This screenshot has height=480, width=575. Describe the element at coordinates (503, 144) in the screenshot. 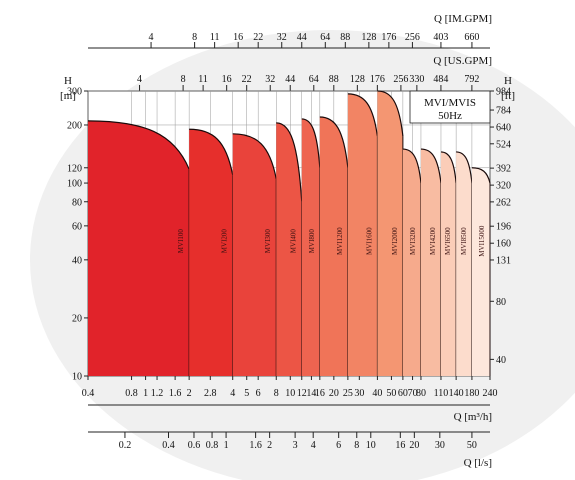

I see `y-ft-tick-label: 524` at that location.